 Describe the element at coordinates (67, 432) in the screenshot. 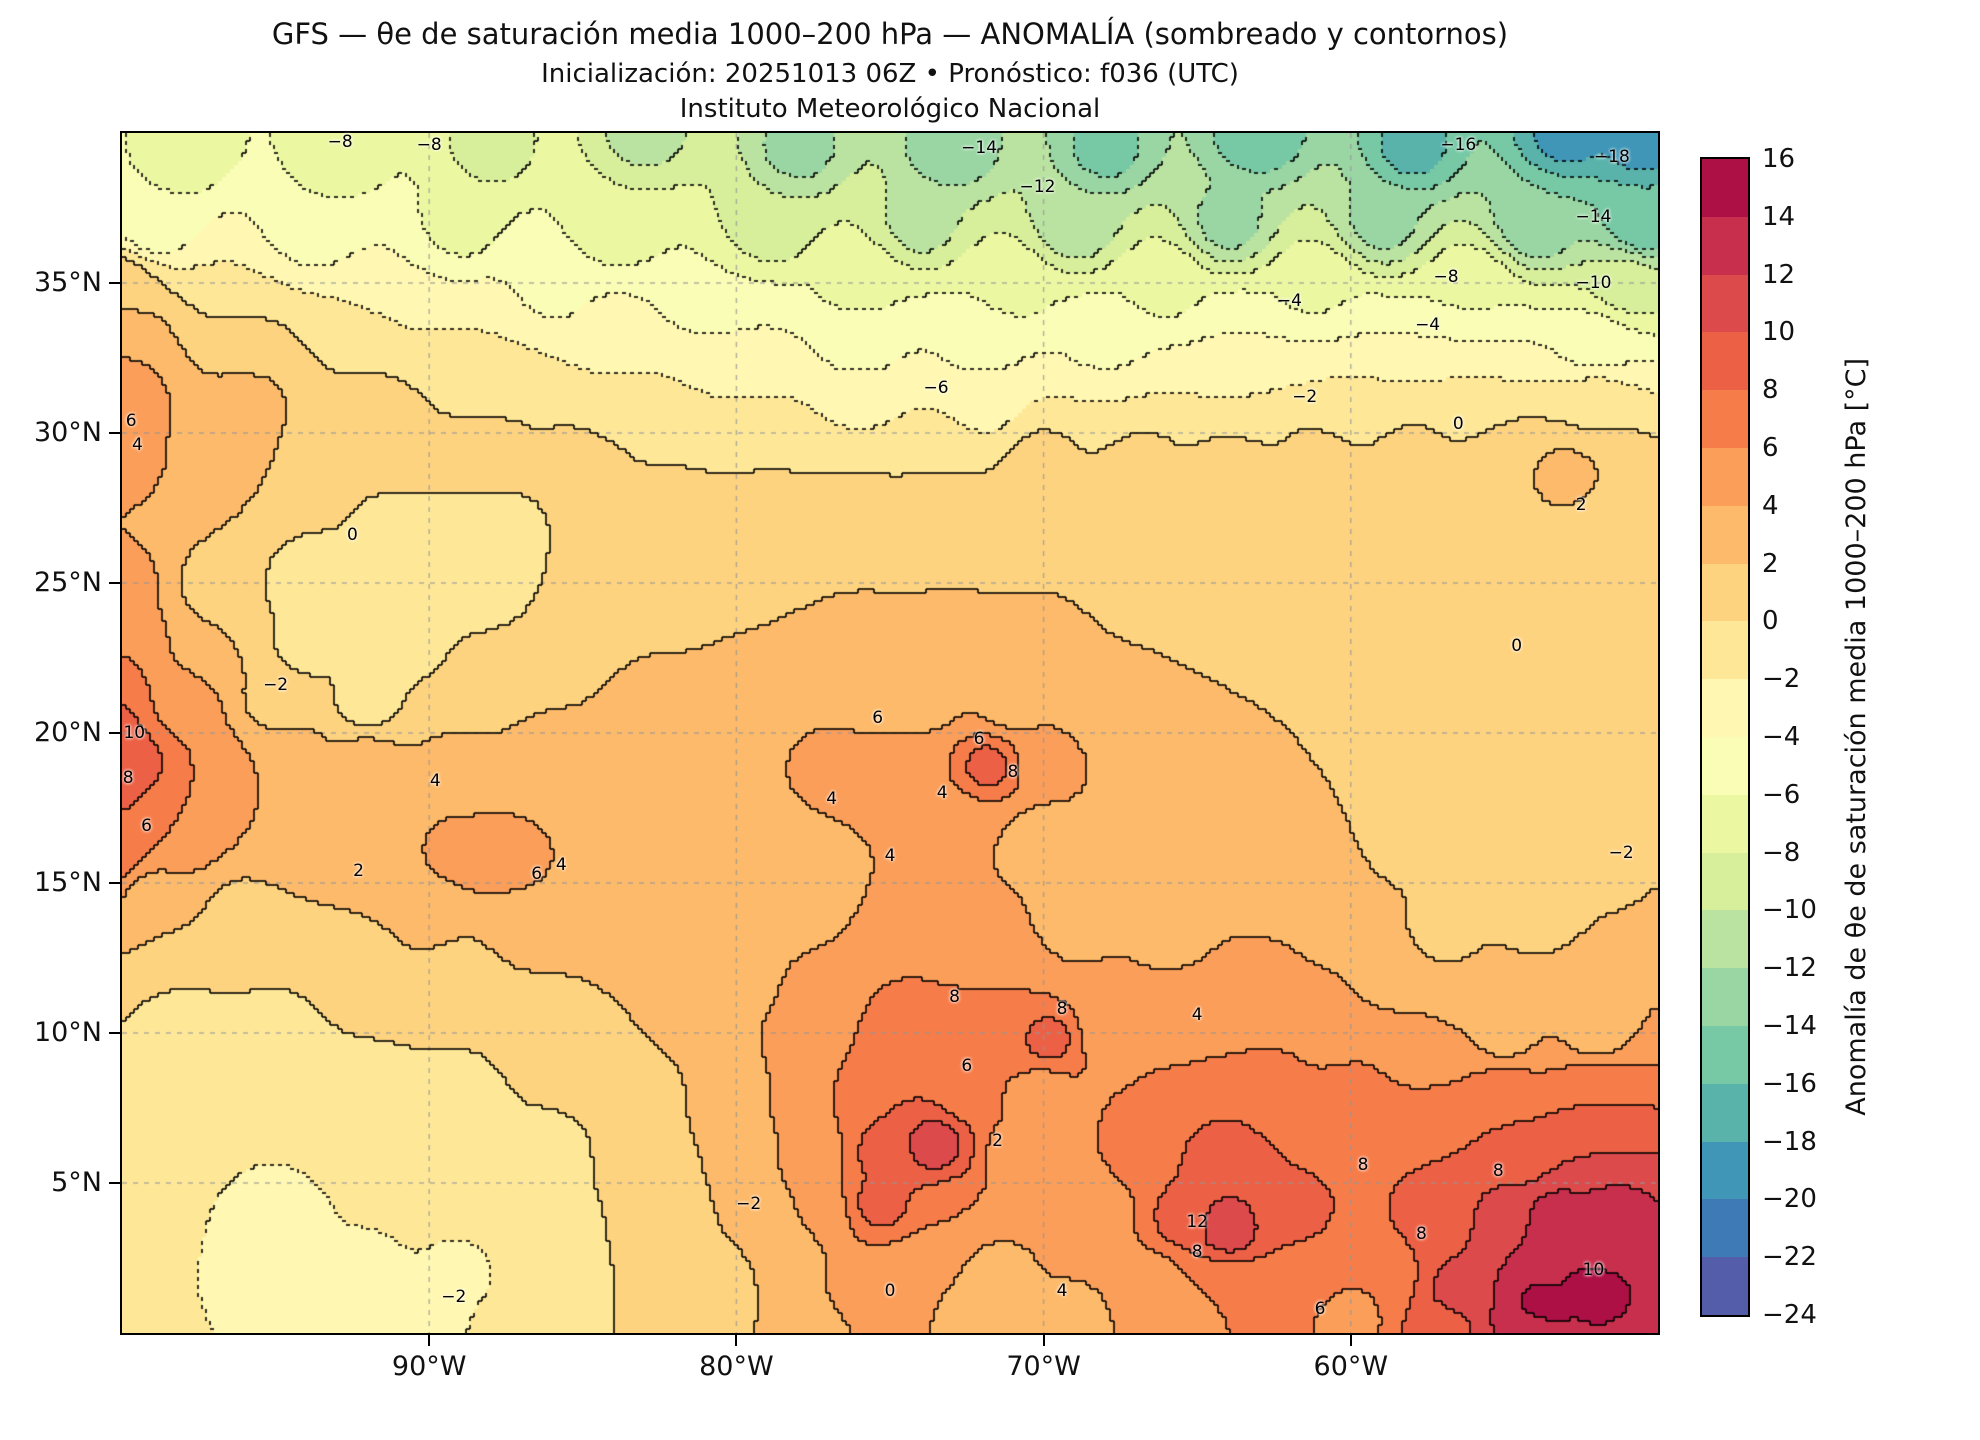

I see `y-tick-label: 30°N` at that location.